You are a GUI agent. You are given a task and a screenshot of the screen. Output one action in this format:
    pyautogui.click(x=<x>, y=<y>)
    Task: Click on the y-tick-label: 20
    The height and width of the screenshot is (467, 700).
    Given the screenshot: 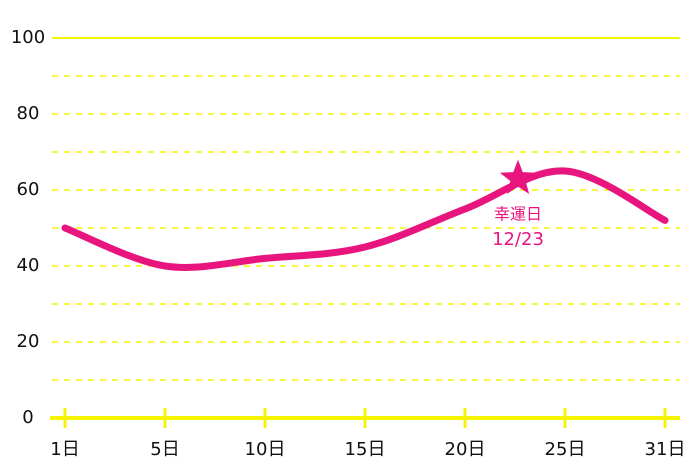 What is the action you would take?
    pyautogui.click(x=28, y=341)
    